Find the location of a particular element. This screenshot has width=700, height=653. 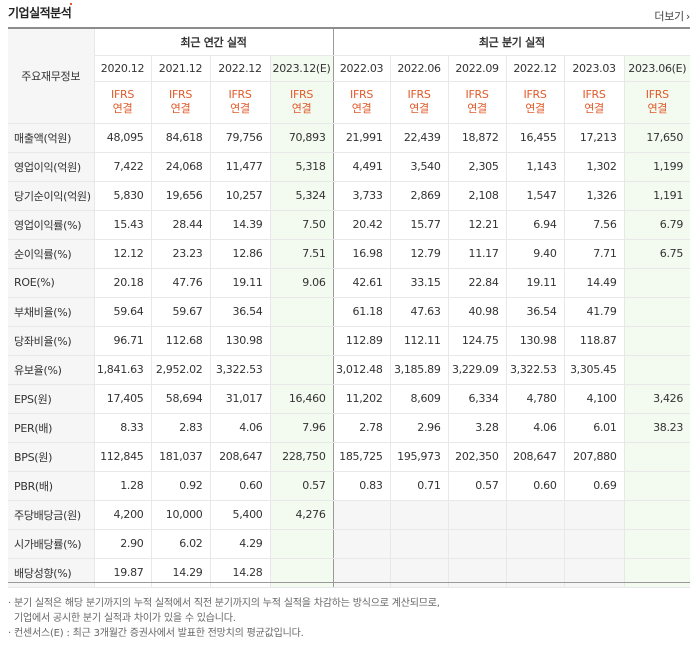

table-cell: 112.11 is located at coordinates (419, 341).